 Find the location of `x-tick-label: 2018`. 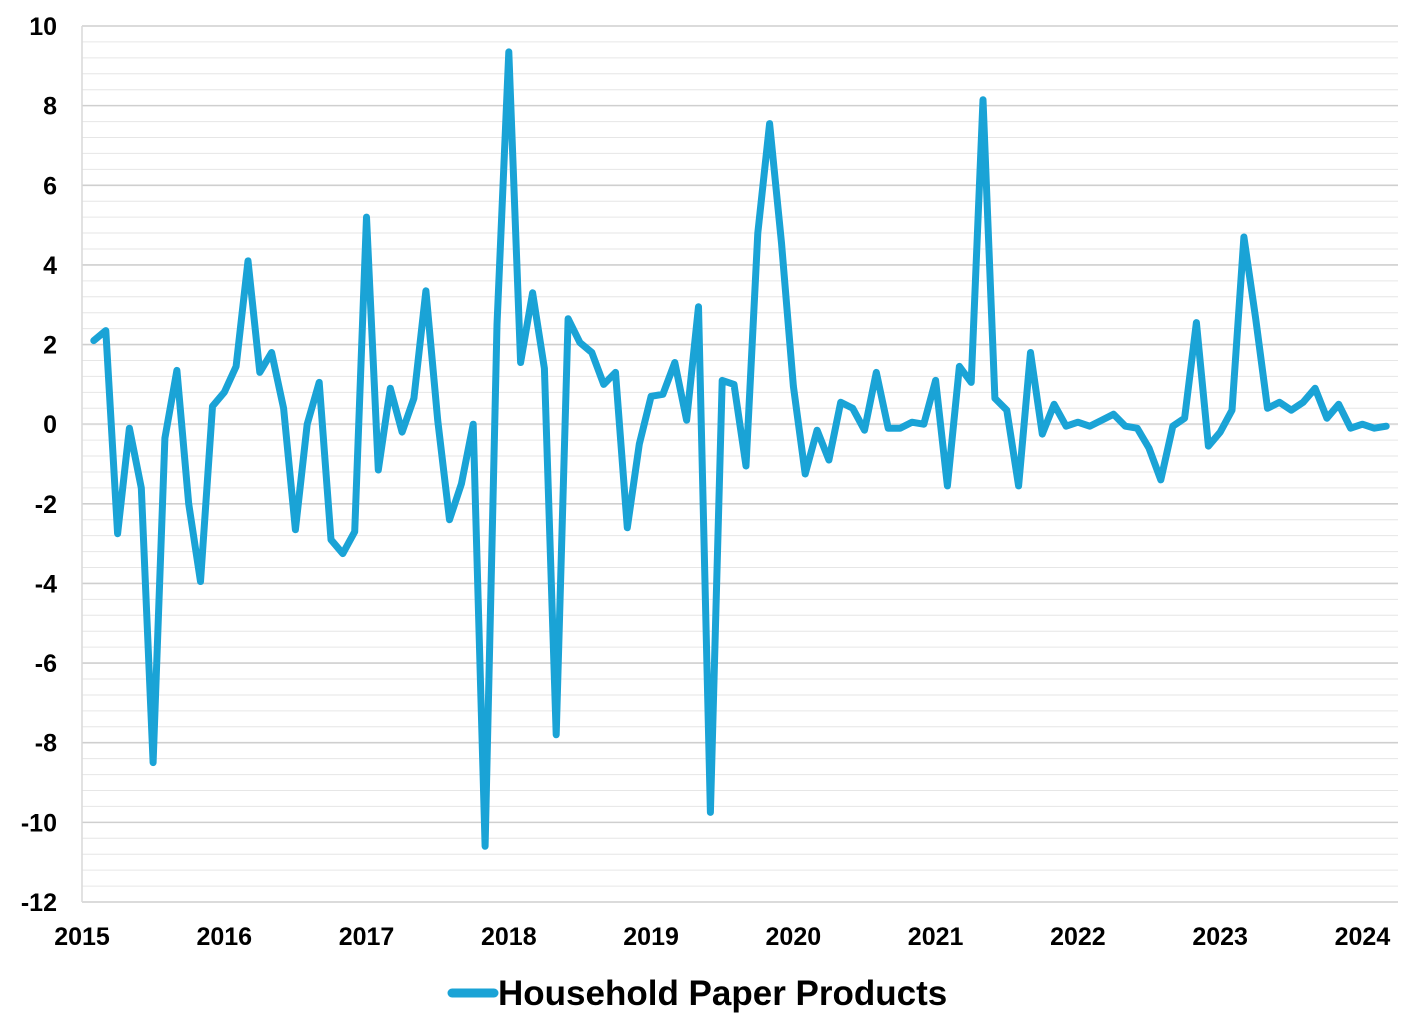

x-tick-label: 2018 is located at coordinates (509, 937).